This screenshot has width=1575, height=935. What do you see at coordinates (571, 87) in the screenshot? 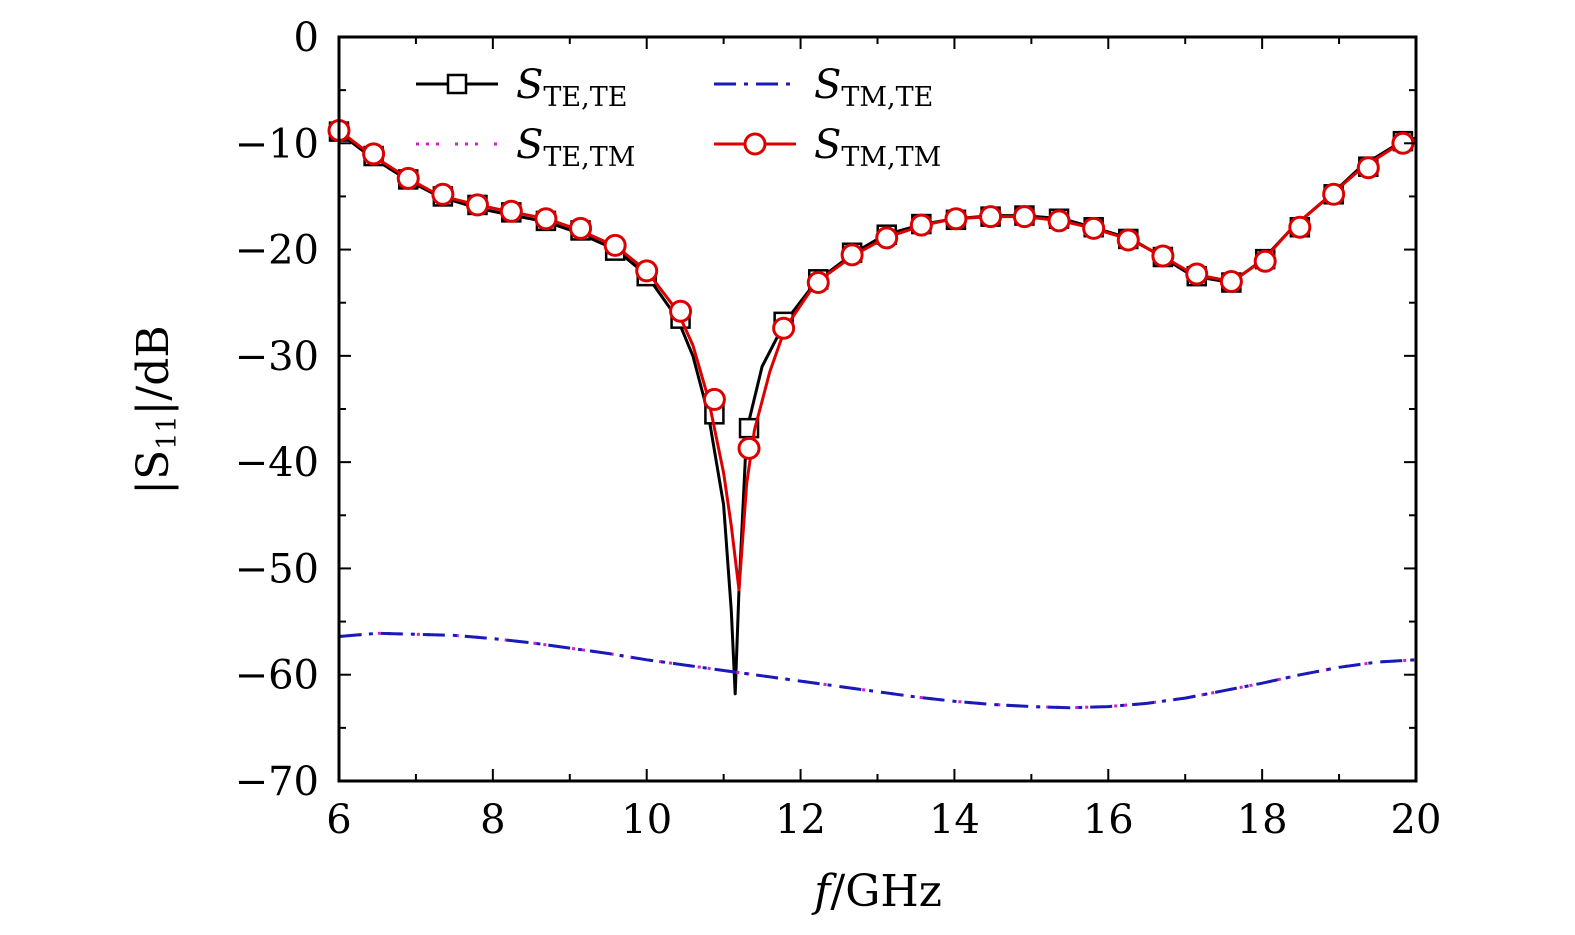
I see `legend-label: STE,TE` at bounding box center [571, 87].